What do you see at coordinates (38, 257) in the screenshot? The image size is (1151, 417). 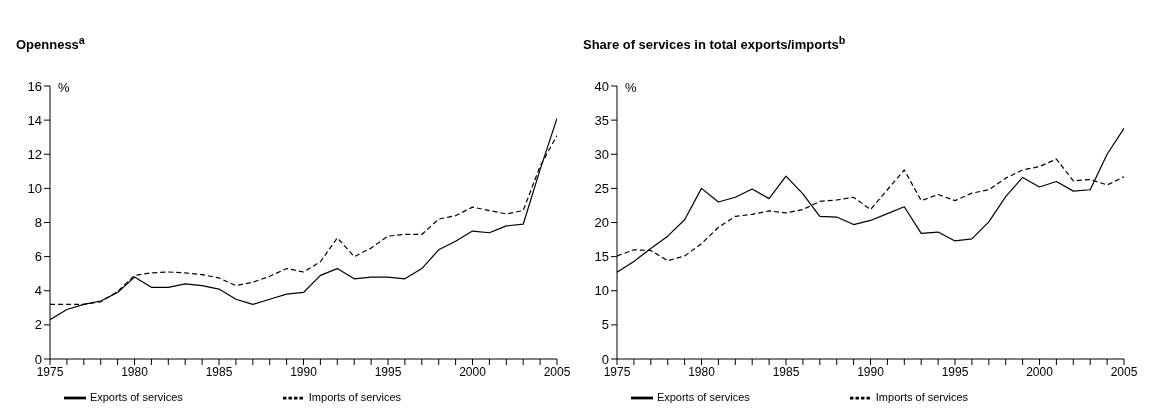 I see `y-tick-label: 6` at bounding box center [38, 257].